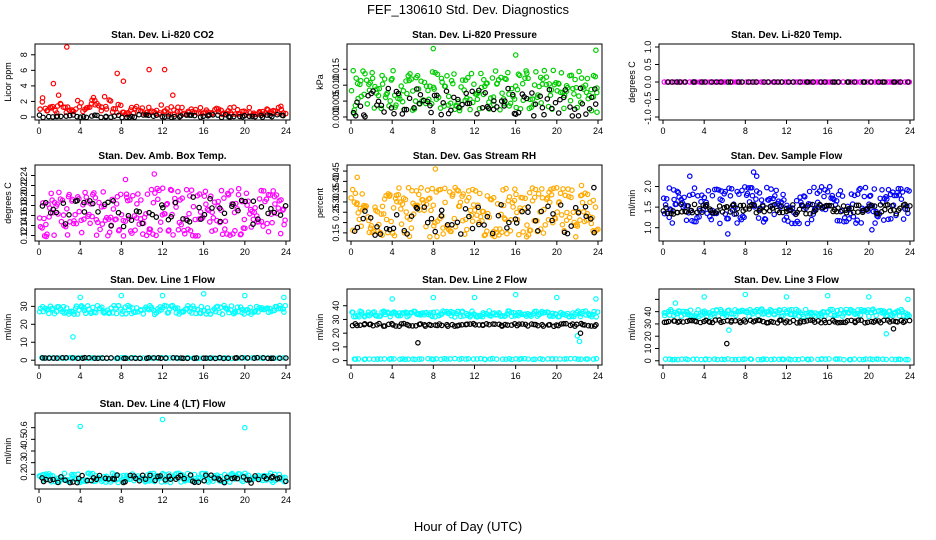 The image size is (936, 540). What do you see at coordinates (727, 234) in the screenshot?
I see `outlier-point` at bounding box center [727, 234].